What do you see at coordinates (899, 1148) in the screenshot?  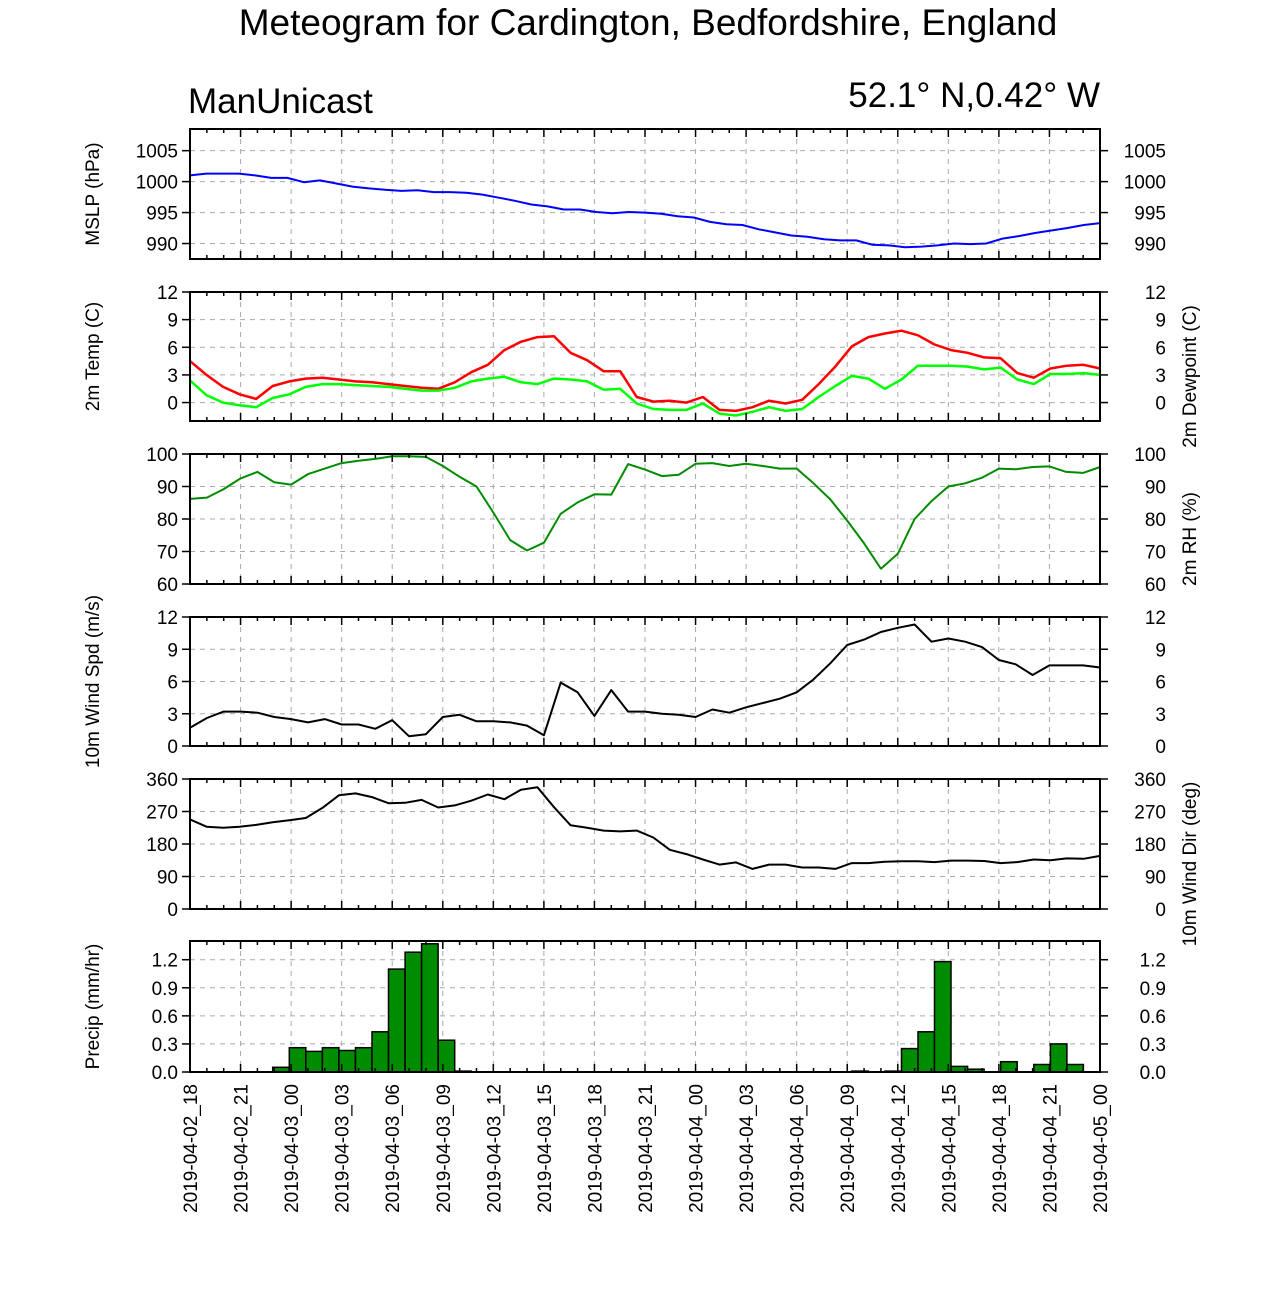 I see `x-tick-label: 2019-04-04_12` at bounding box center [899, 1148].